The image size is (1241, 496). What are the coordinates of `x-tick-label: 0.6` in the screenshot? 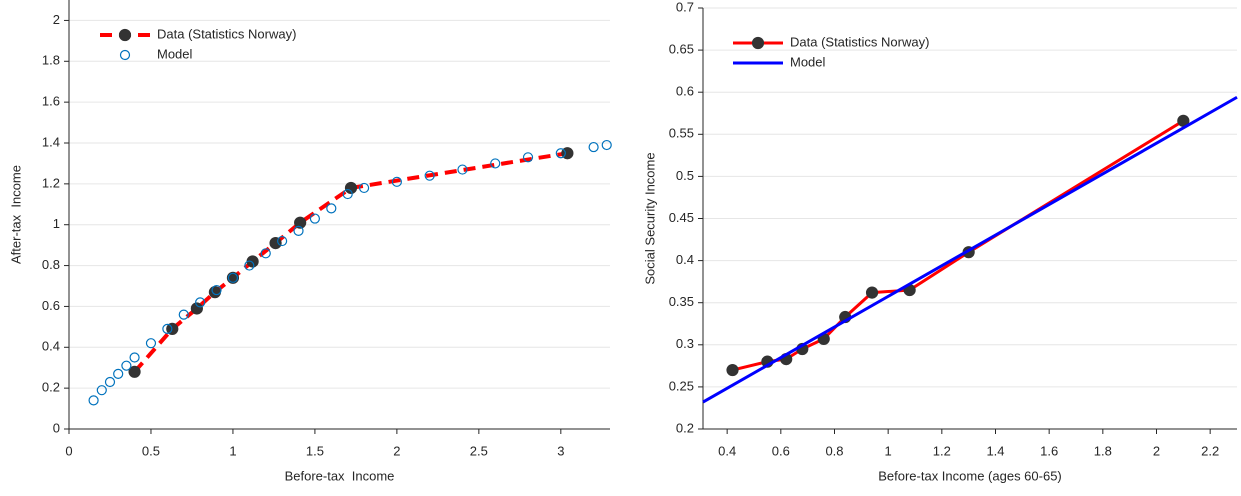 It's located at (781, 450).